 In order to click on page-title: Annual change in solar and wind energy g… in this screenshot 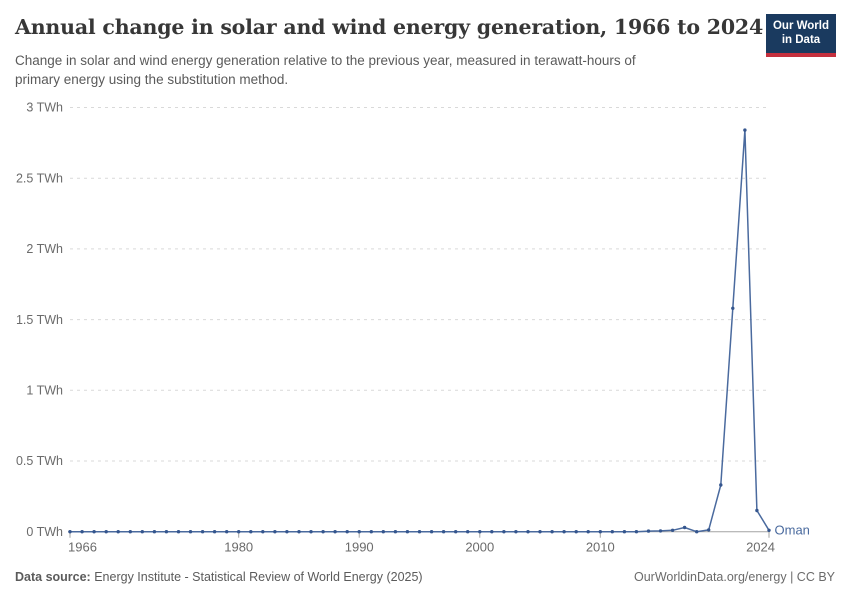, I will do `click(389, 27)`.